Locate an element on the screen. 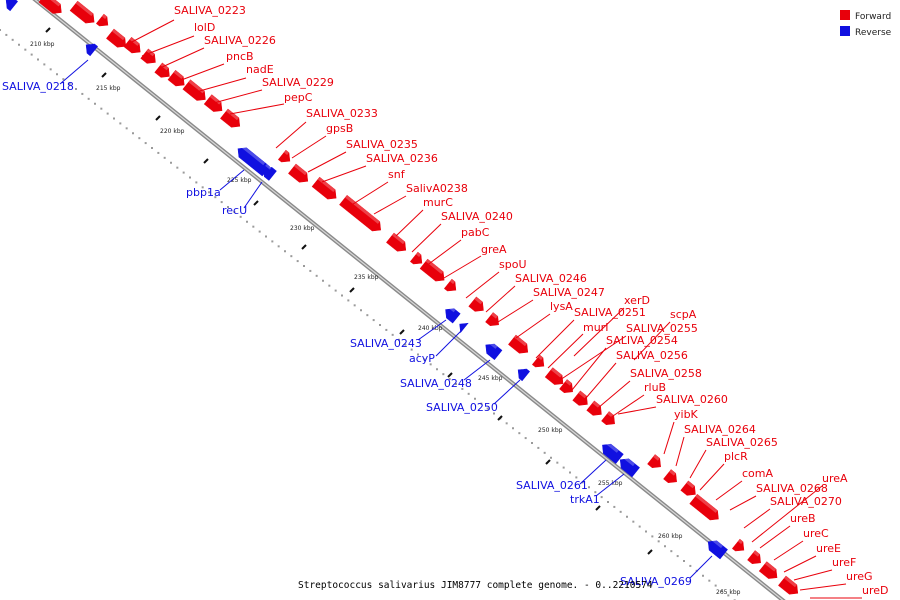 The width and height of the screenshot is (900, 600). forward-gene-label: SALIVA_0264 is located at coordinates (720, 429).